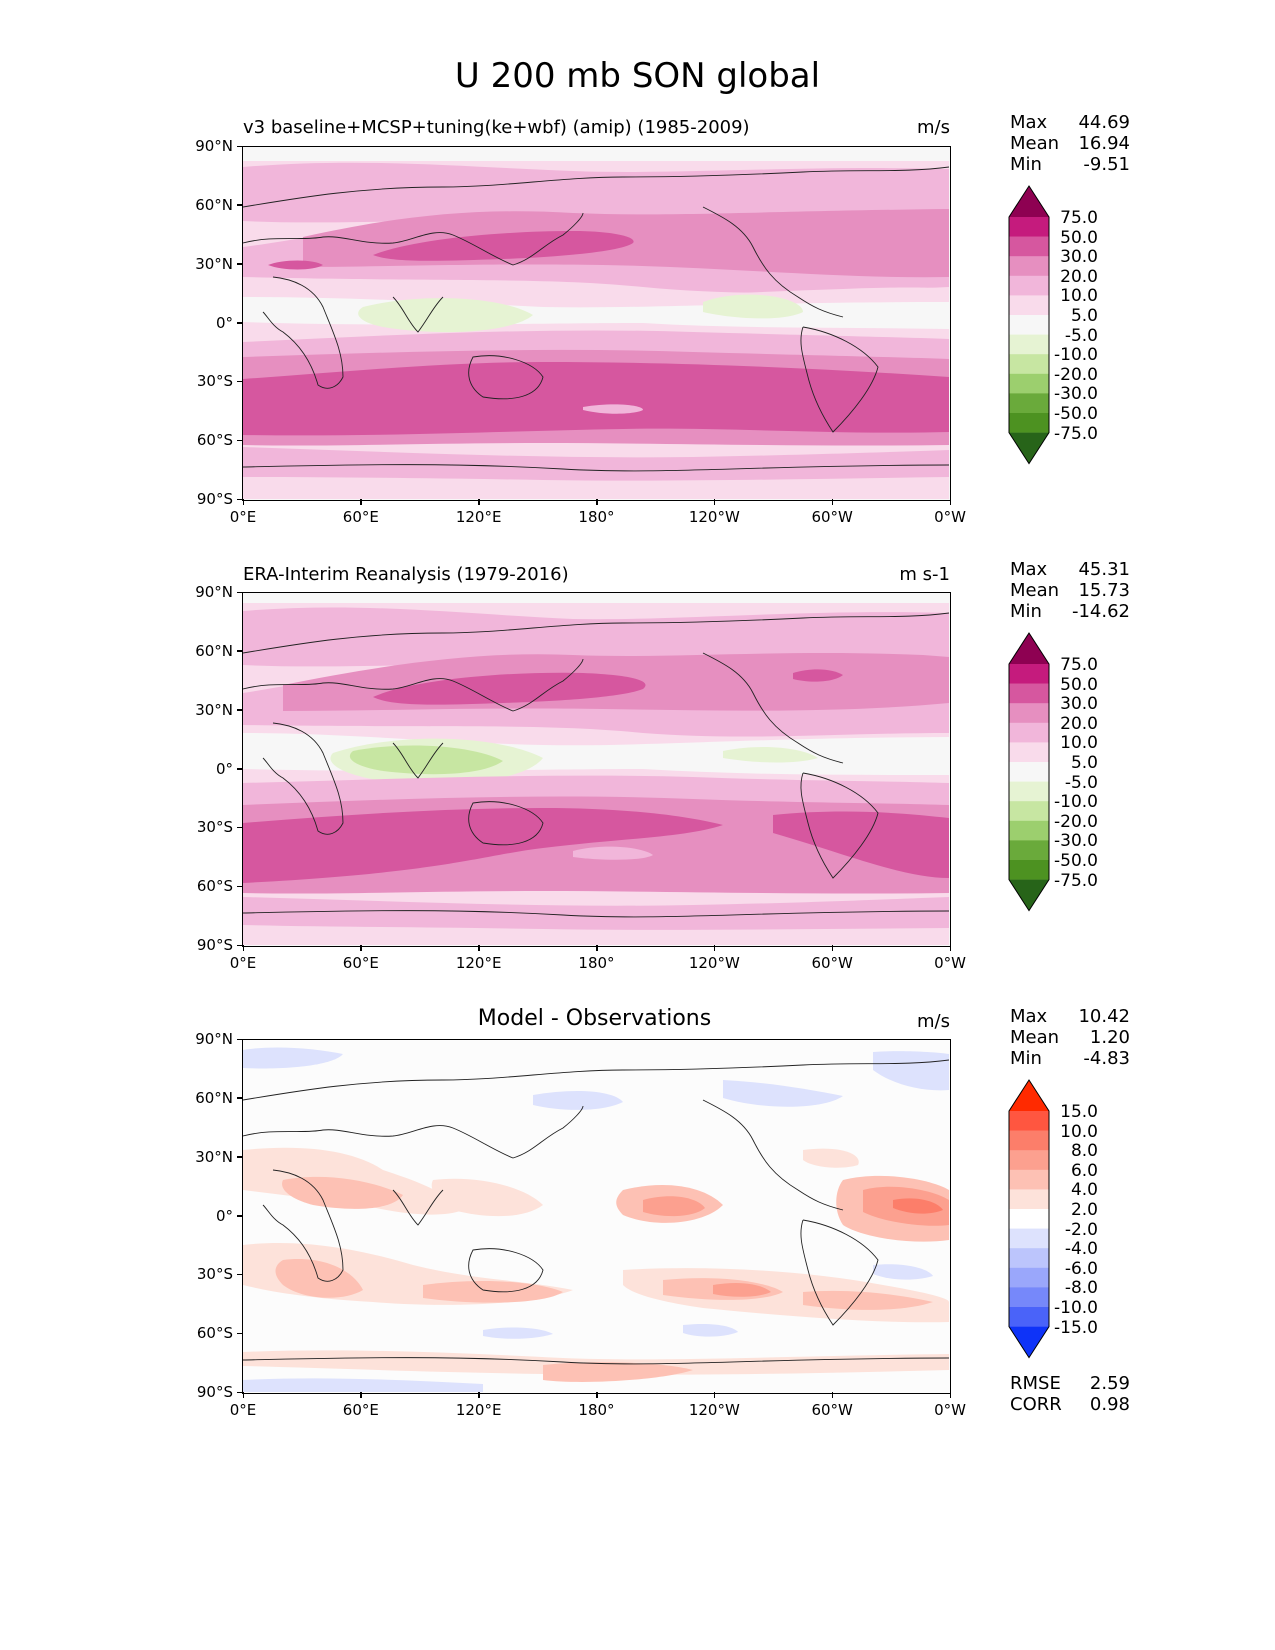 This screenshot has width=1275, height=1650. What do you see at coordinates (1079, 296) in the screenshot?
I see `colorbar-level-label: 10.0` at bounding box center [1079, 296].